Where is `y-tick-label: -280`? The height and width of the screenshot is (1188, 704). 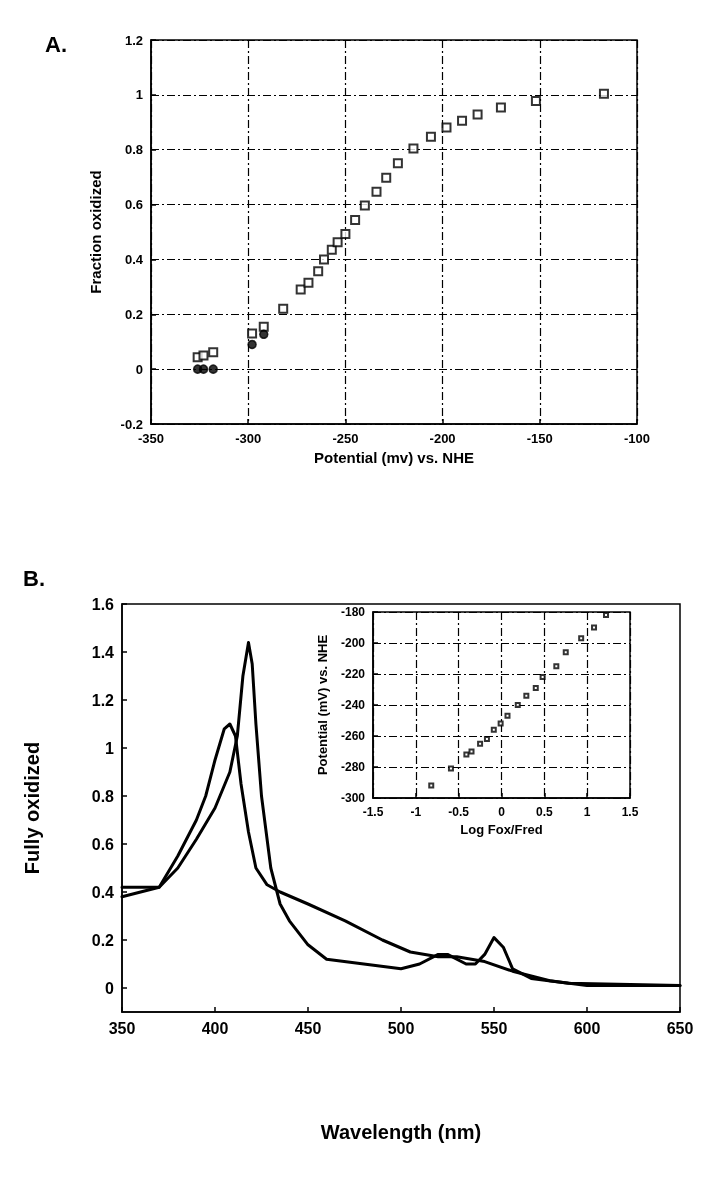 y-tick-label: -280 is located at coordinates (353, 767).